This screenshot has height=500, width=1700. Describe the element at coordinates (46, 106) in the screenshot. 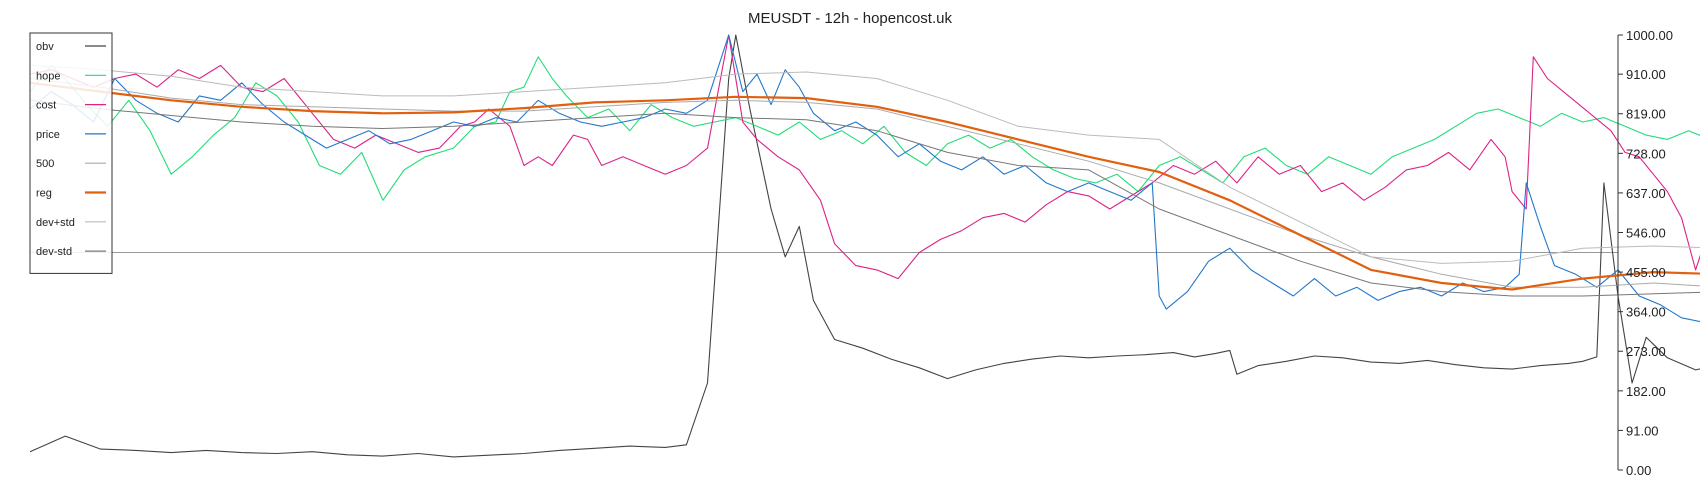

I see `legend-label: cost` at that location.